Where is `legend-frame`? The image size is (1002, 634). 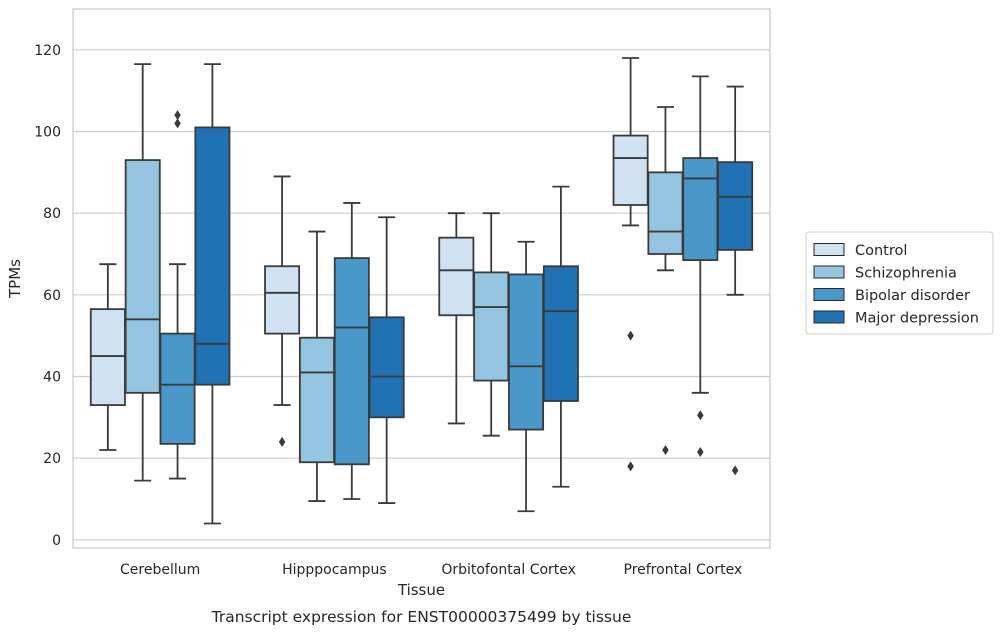 legend-frame is located at coordinates (899, 283).